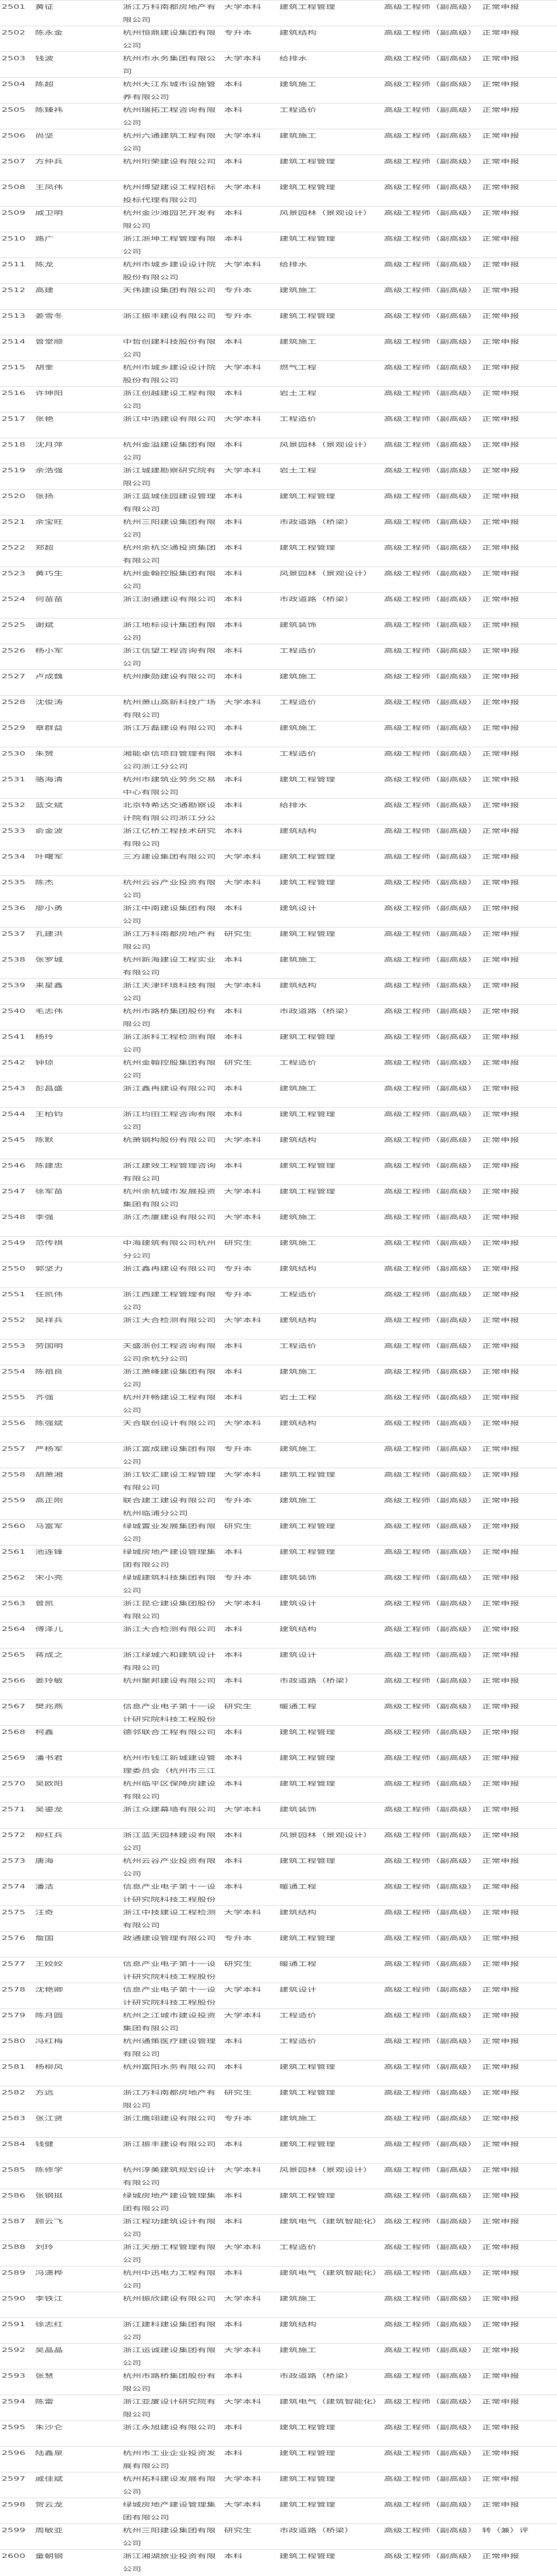  What do you see at coordinates (169, 2408) in the screenshot?
I see `employer: 浙江亚厦设计研究院有限公司` at bounding box center [169, 2408].